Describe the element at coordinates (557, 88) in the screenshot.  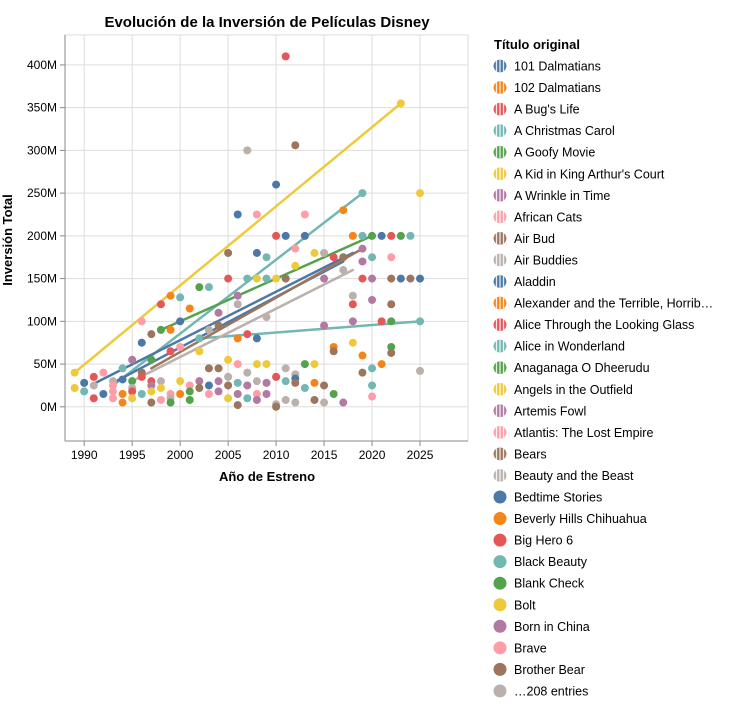
I see `legend-label: 102 Dalmatians` at that location.